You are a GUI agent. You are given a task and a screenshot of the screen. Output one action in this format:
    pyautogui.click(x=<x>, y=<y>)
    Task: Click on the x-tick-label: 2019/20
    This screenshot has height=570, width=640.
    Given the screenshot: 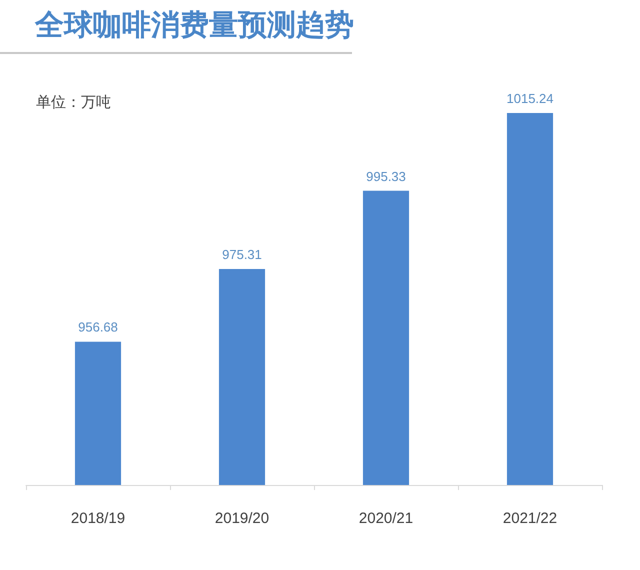 What is the action you would take?
    pyautogui.click(x=242, y=518)
    